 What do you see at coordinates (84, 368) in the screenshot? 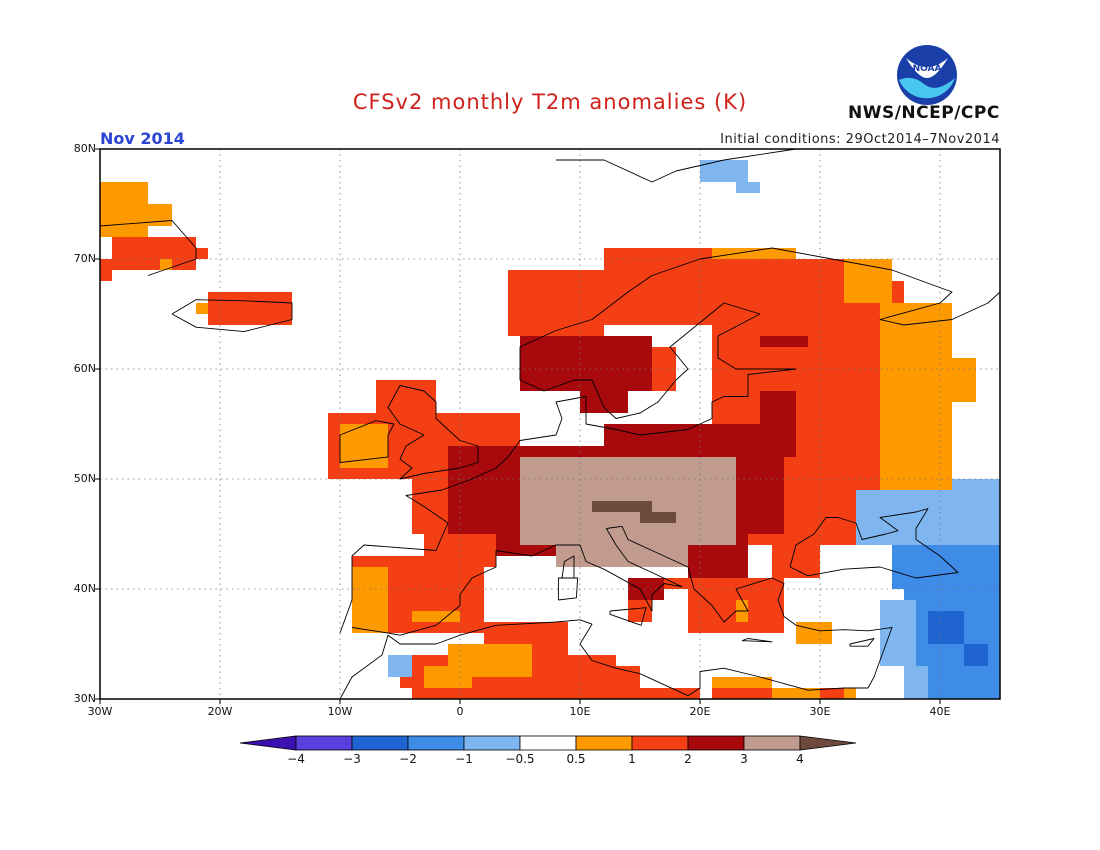
I see `lat-label: 60N` at bounding box center [84, 368].